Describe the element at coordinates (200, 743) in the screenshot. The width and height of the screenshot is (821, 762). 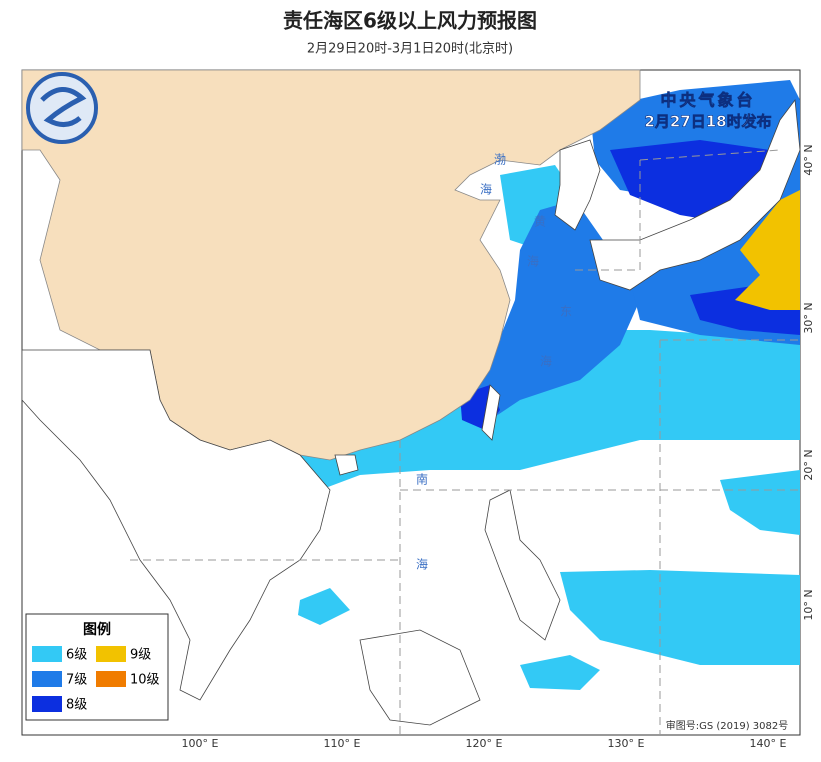
I see `longitude-label: 100° E` at that location.